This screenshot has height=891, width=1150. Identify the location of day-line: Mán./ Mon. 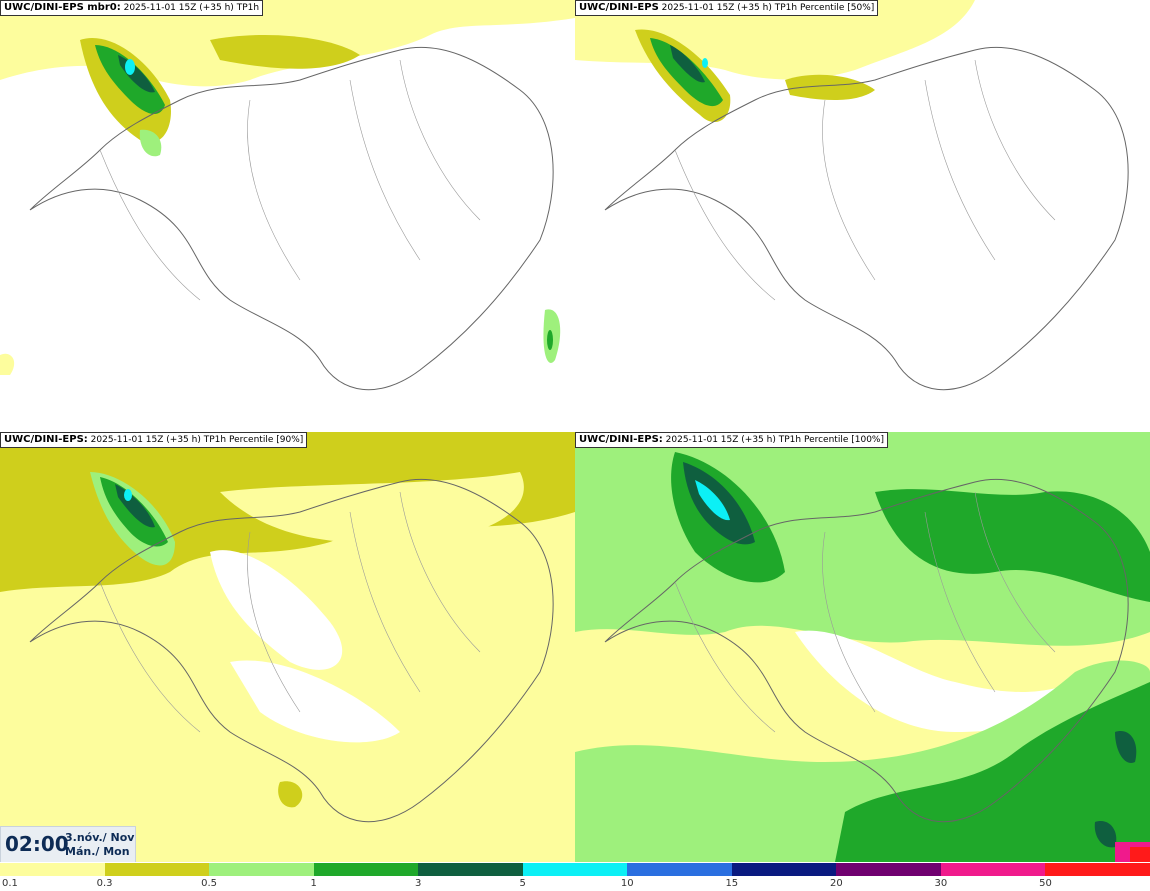
(97, 851).